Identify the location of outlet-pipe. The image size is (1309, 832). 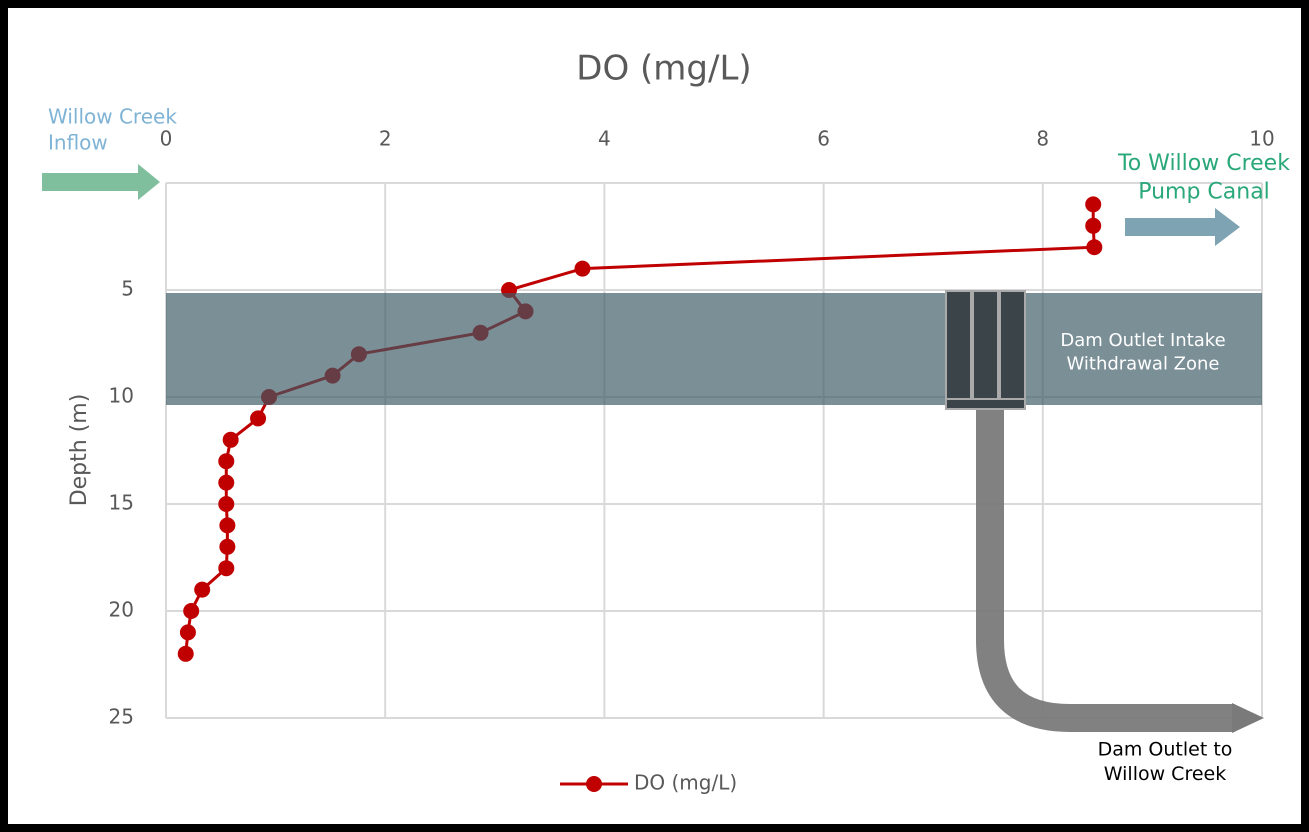
(1105, 571).